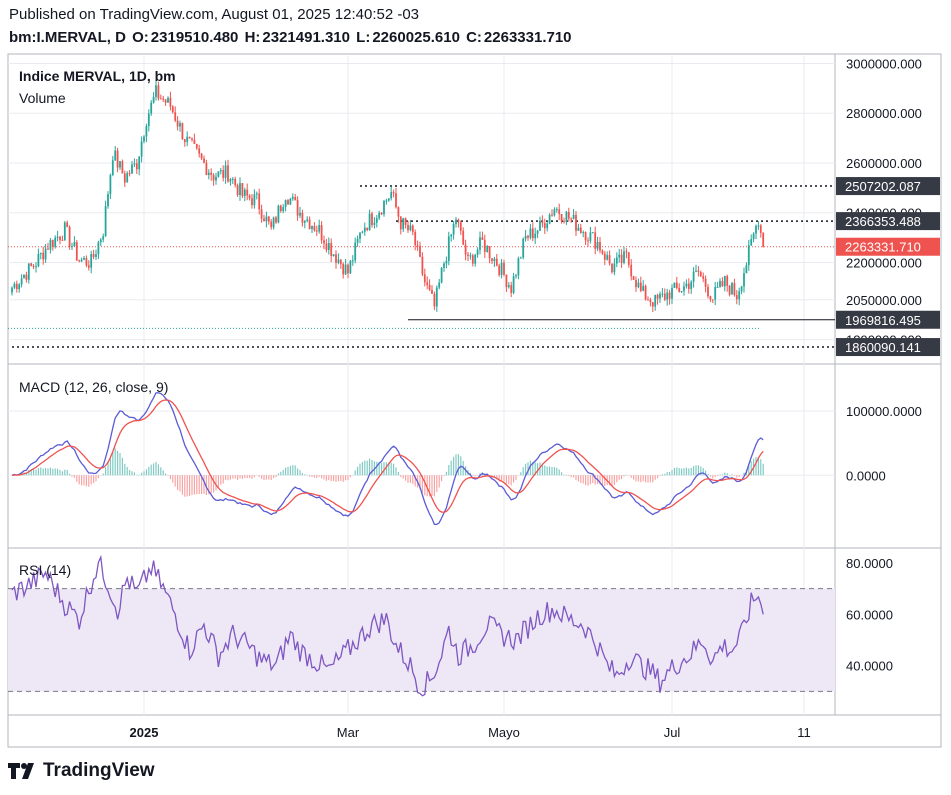 This screenshot has width=951, height=795. I want to click on tradingview-logo: TradingView, so click(81, 771).